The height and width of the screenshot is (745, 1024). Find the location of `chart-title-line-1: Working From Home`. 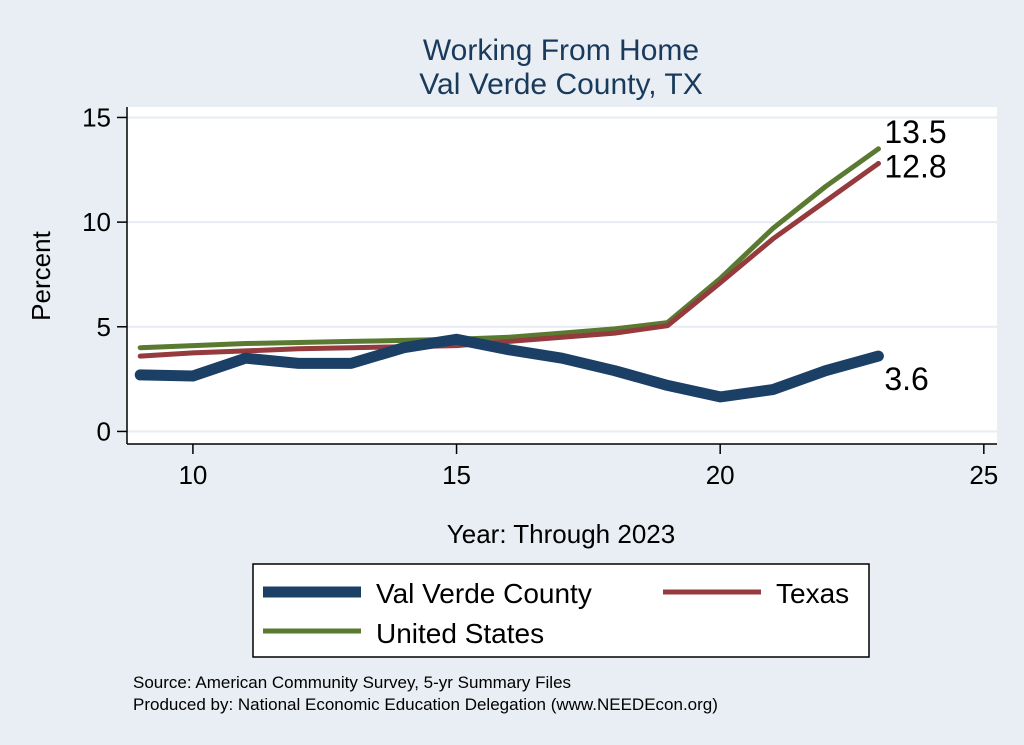

chart-title-line-1: Working From Home is located at coordinates (561, 50).